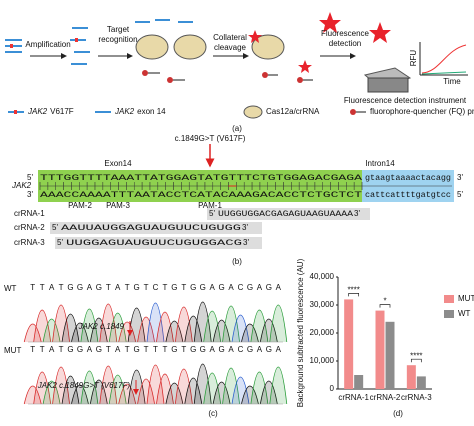 This screenshot has width=474, height=426. Describe the element at coordinates (466, 298) in the screenshot. I see `legend-label: MUT` at that location.